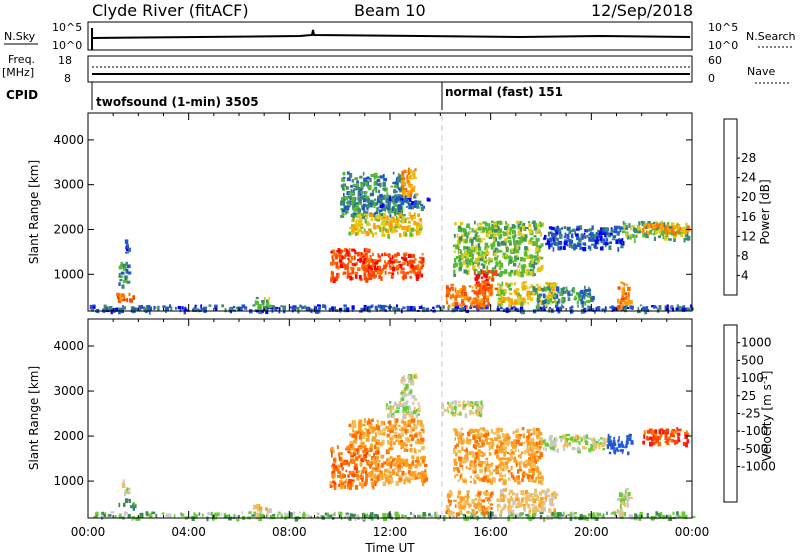 This screenshot has height=554, width=800. Describe the element at coordinates (396, 69) in the screenshot. I see `freq-panel: Freq. [MHz] 18 8 60 0 Nave` at that location.